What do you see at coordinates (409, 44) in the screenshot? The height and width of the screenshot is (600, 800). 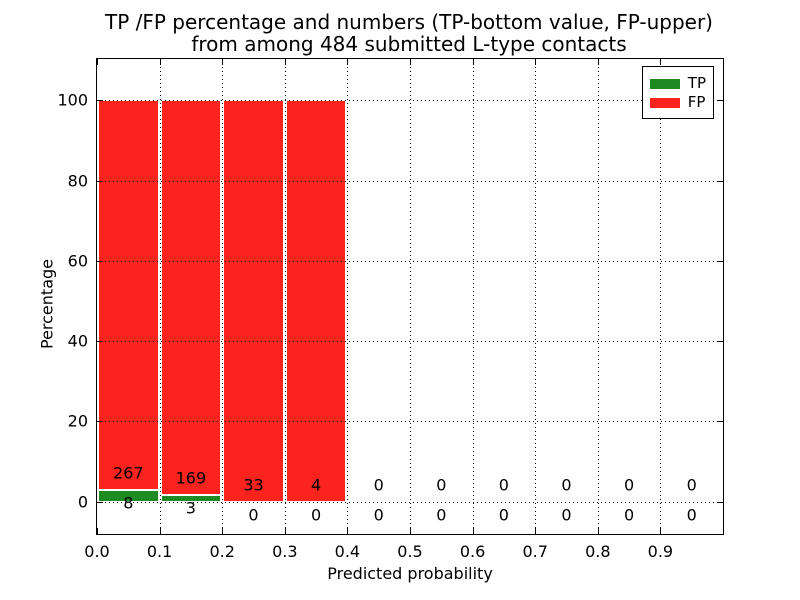 I see `chart-title-line2: from among 484 submitted L-type contacts` at bounding box center [409, 44].